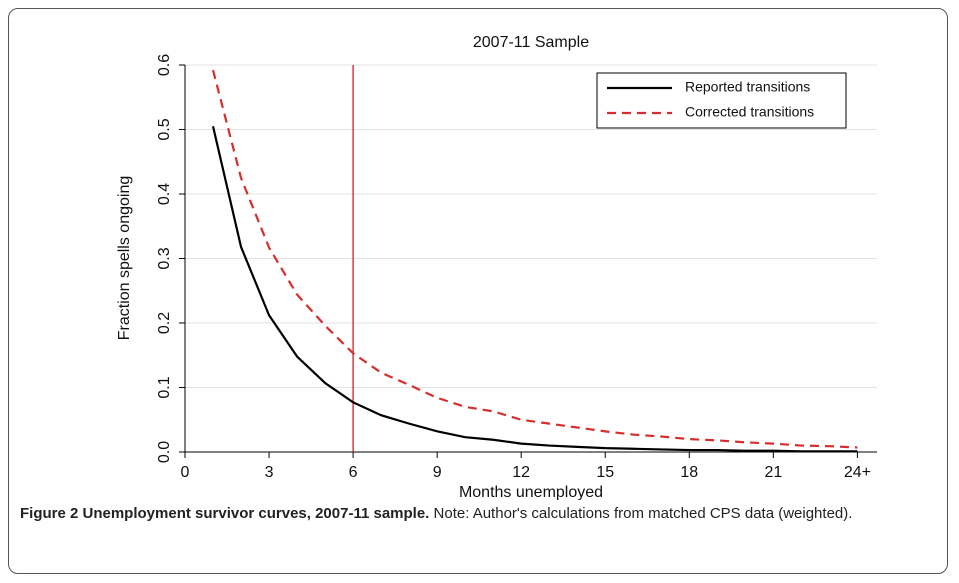 This screenshot has height=583, width=959. I want to click on x-tick-label: 15, so click(605, 472).